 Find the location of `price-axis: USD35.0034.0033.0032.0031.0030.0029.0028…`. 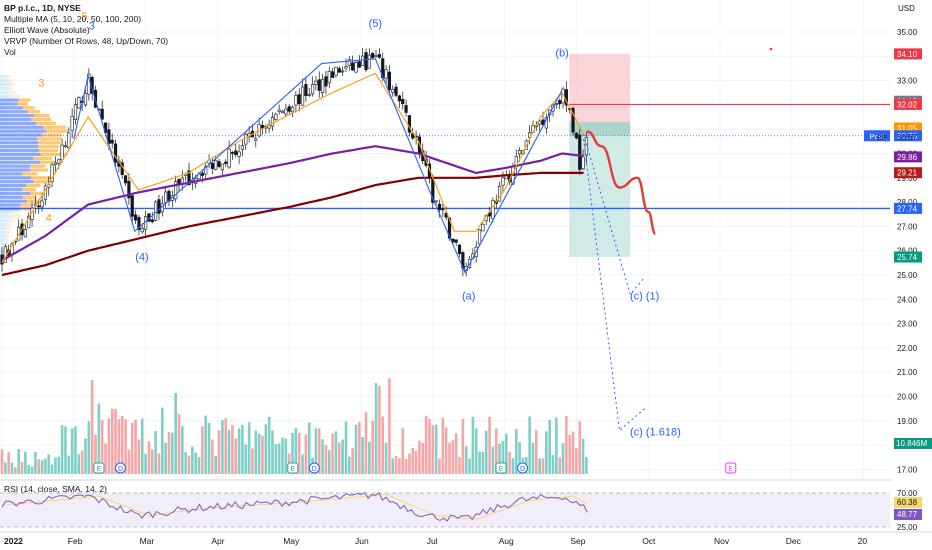

price-axis: USD35.0034.0033.0032.0031.0030.0029.0028… is located at coordinates (898, 275).